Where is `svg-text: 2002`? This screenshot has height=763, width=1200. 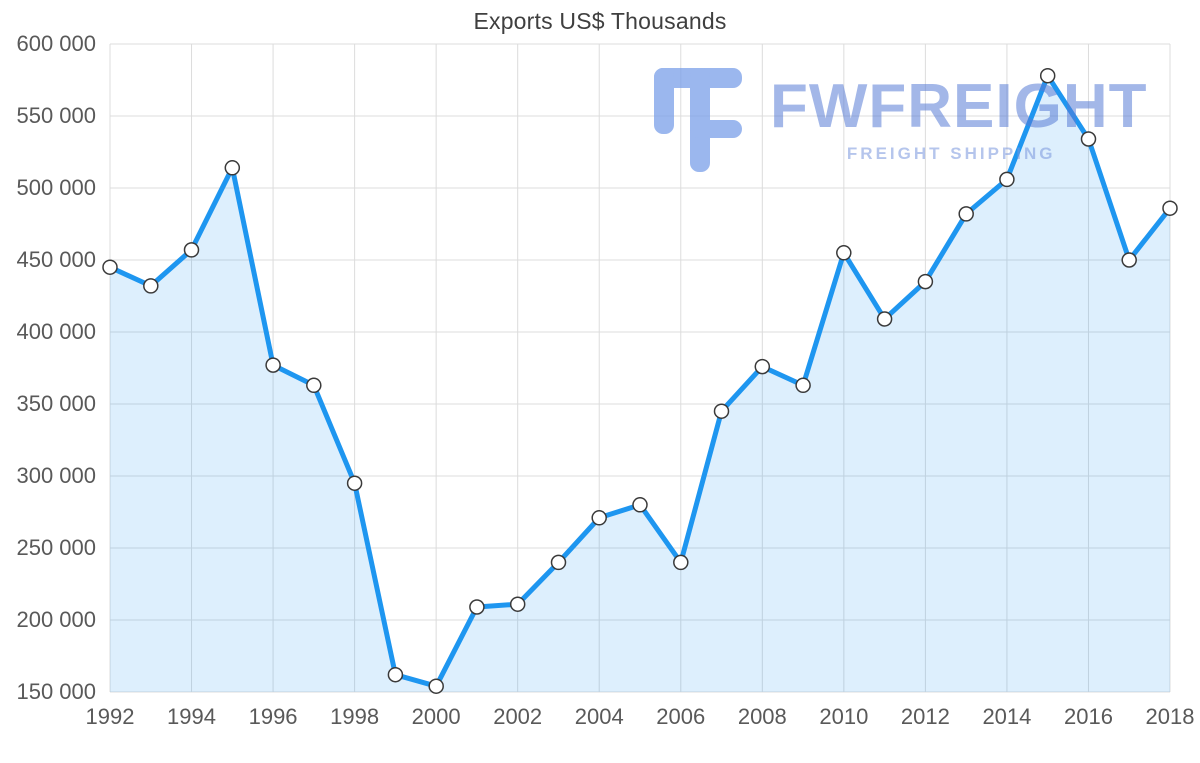 svg-text: 2002 is located at coordinates (517, 716).